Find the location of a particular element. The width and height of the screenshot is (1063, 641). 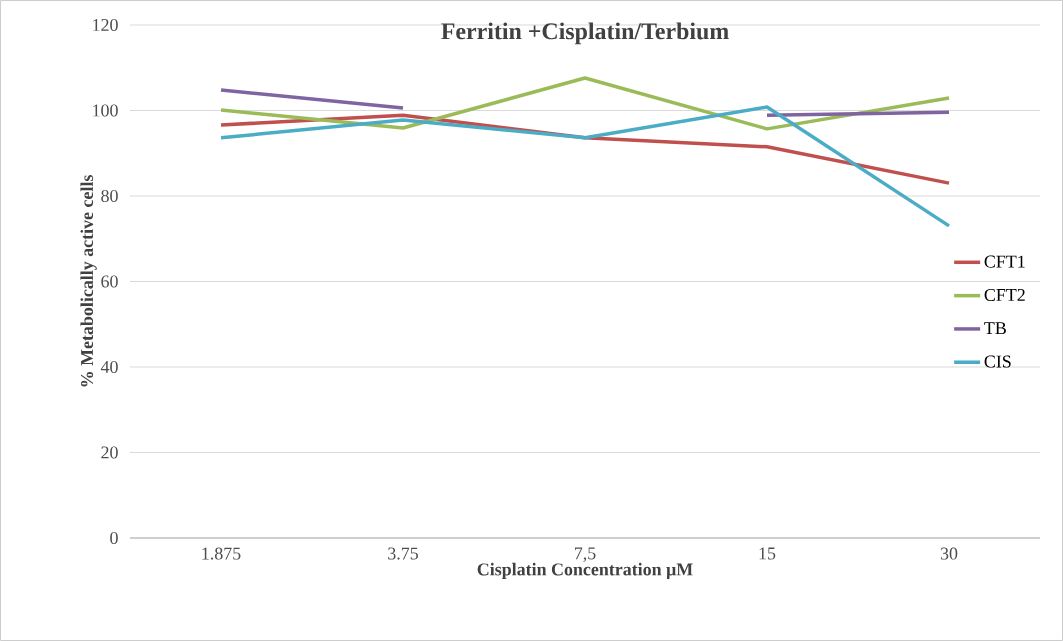

x-tick-label: 3.75 is located at coordinates (403, 553).